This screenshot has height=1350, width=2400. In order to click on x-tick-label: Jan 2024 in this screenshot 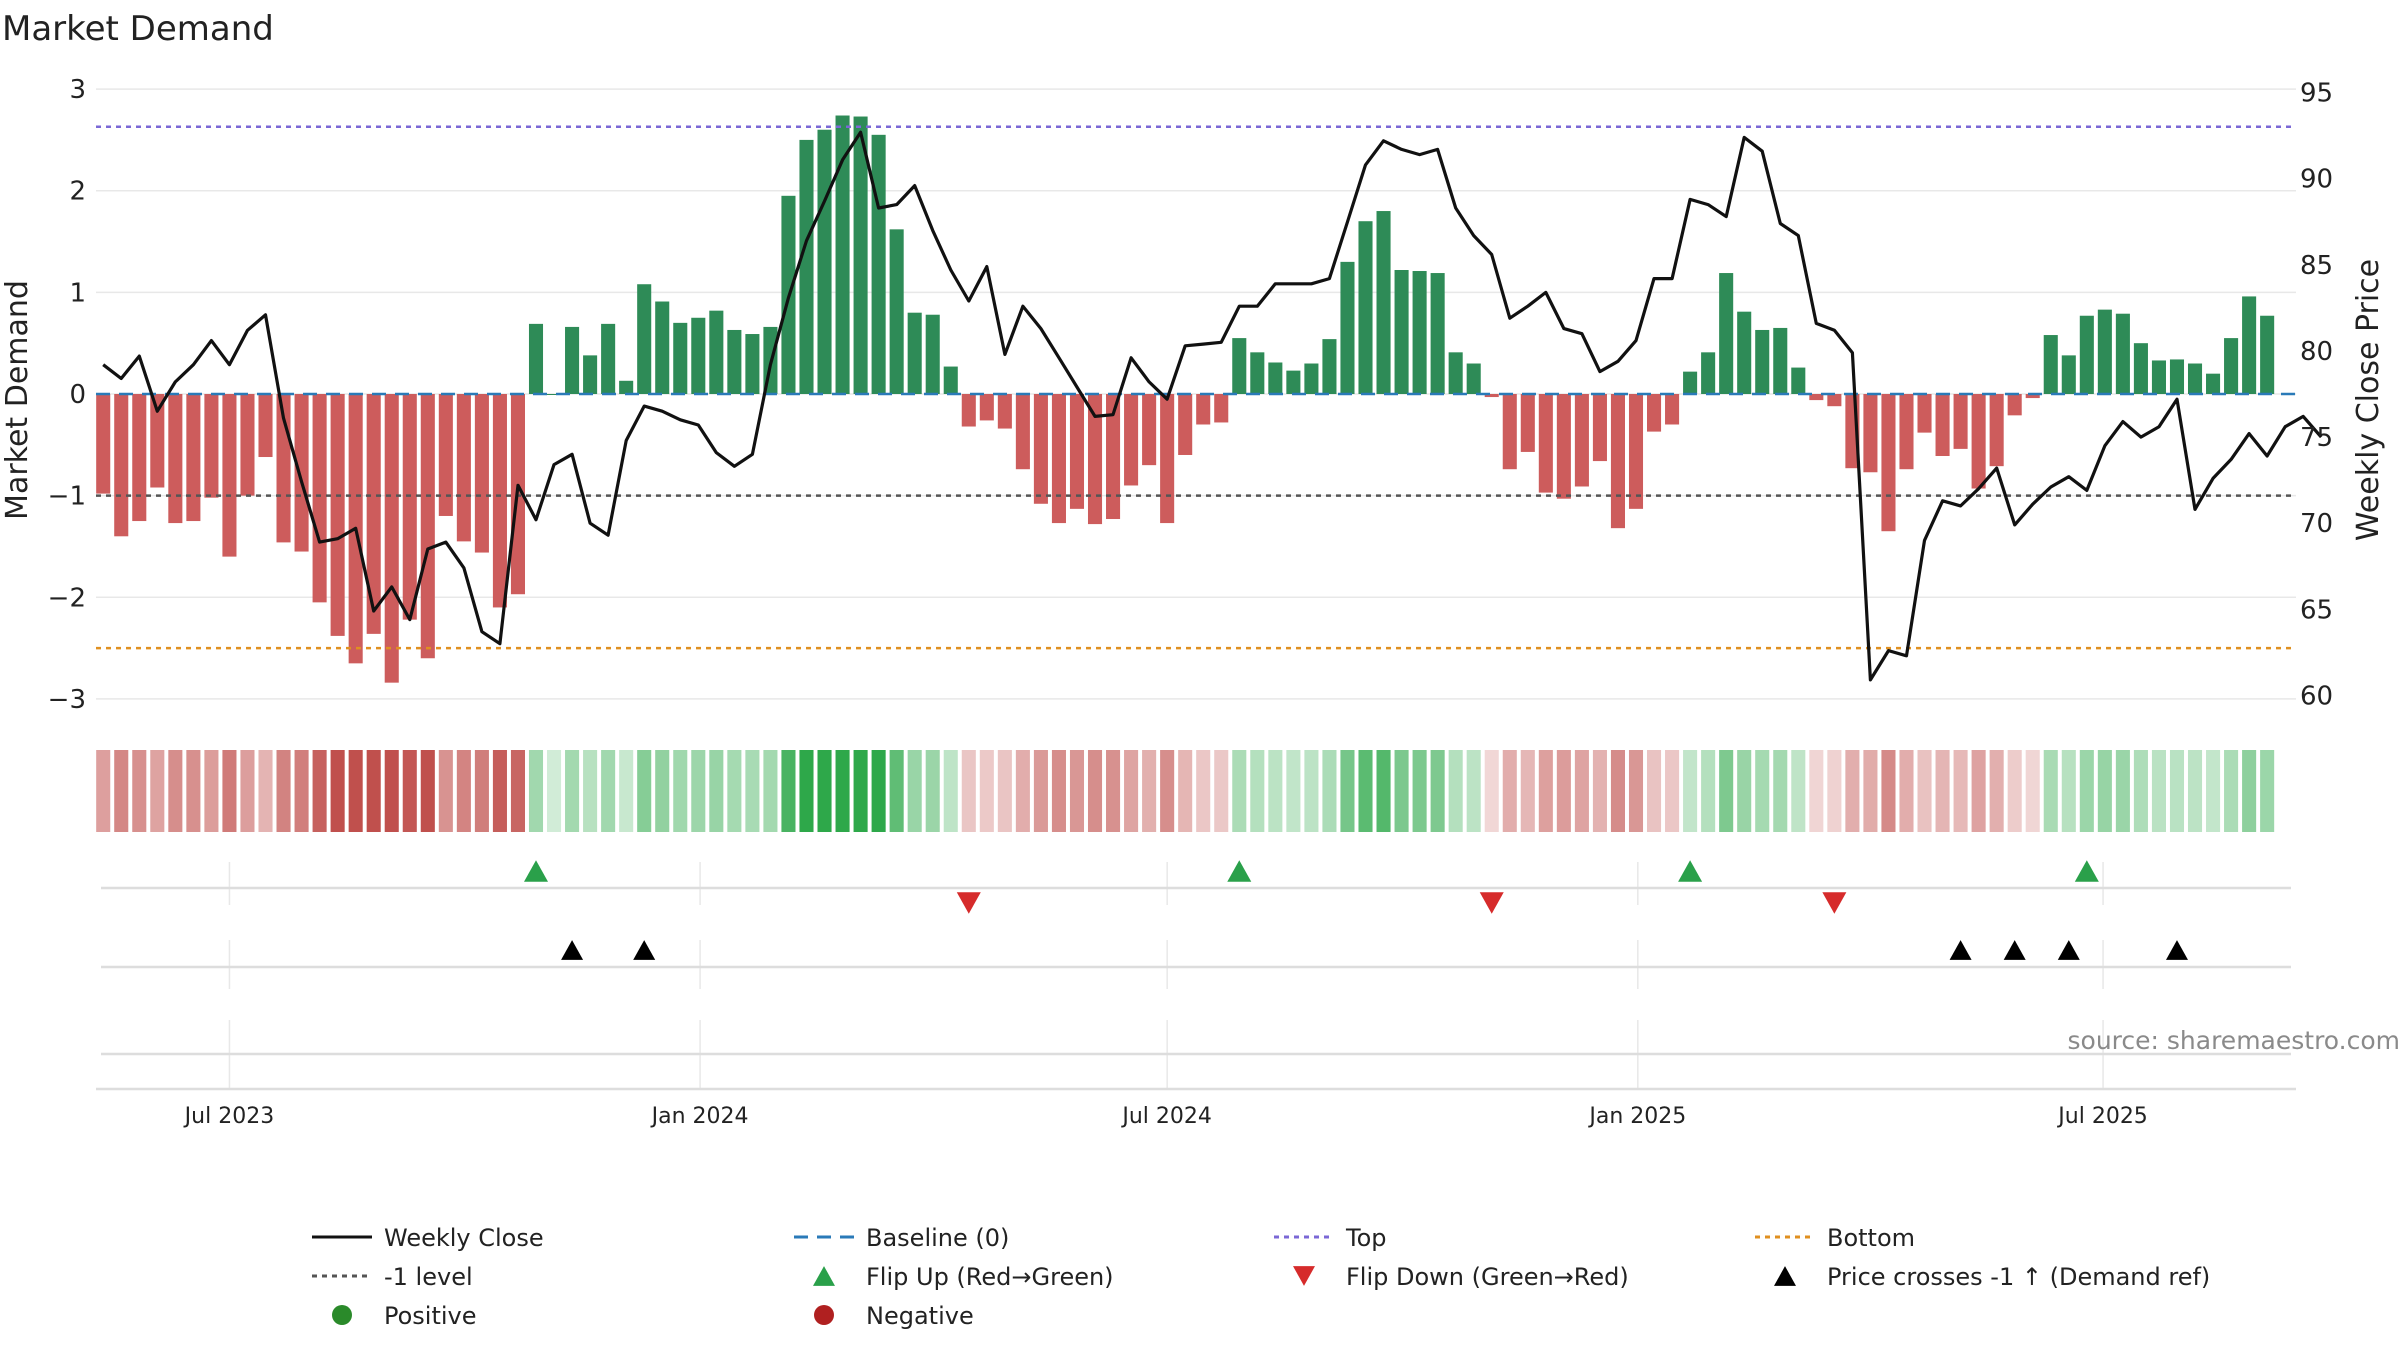, I will do `click(699, 1116)`.